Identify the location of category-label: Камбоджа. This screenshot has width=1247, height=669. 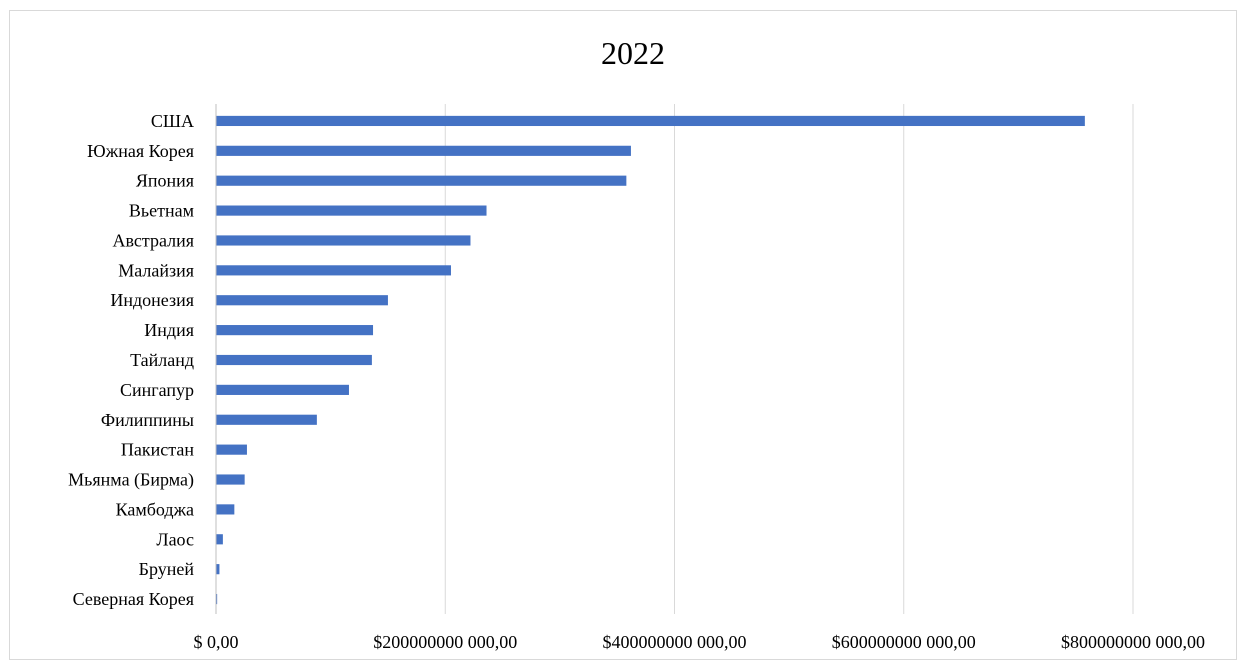
(155, 509).